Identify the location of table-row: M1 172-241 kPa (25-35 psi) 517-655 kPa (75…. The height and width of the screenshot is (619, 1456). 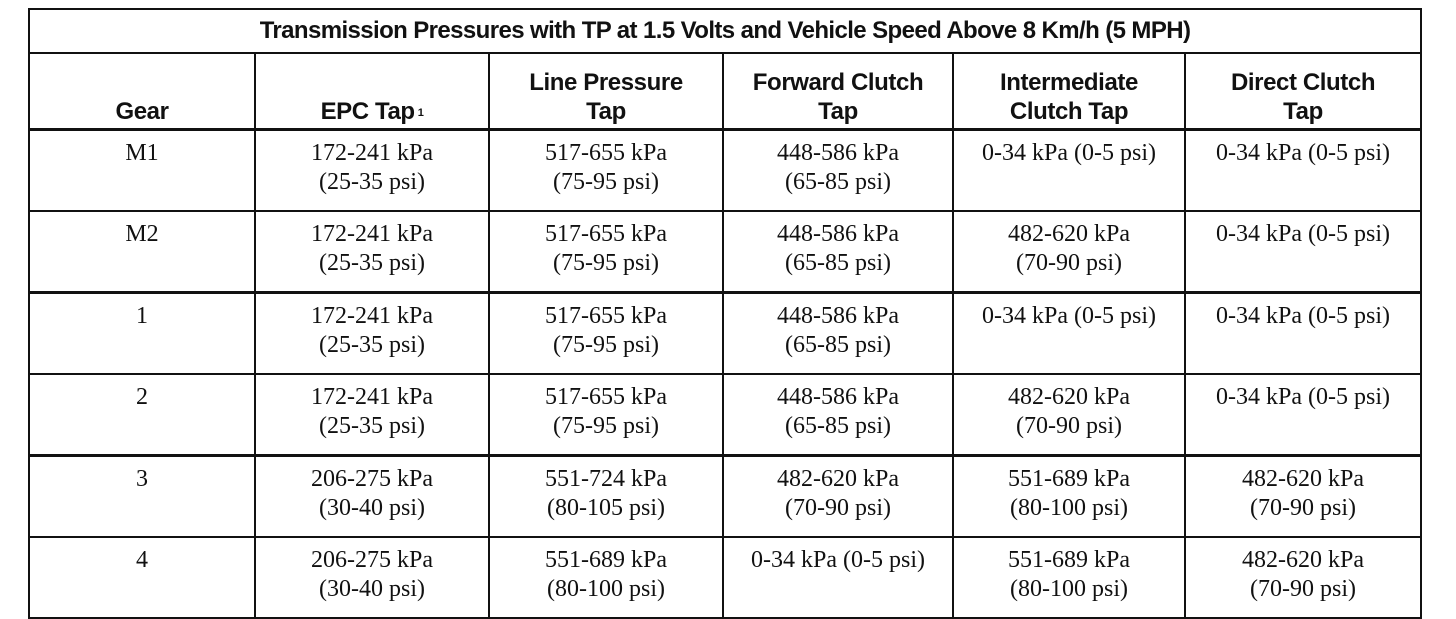
(725, 170).